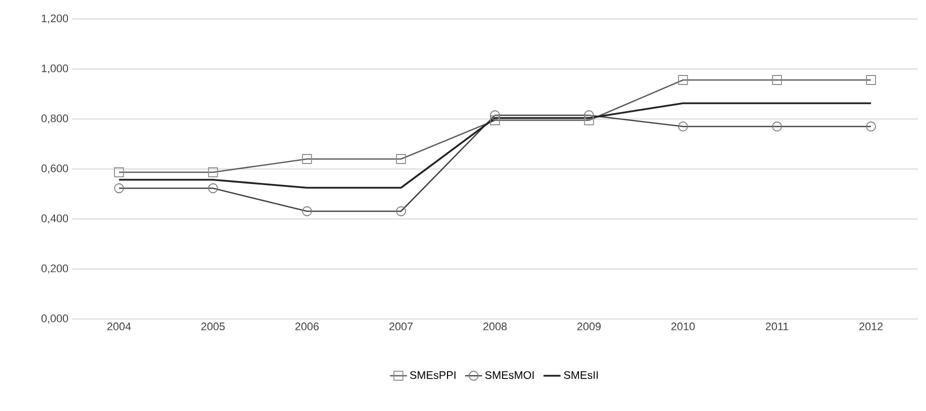 The width and height of the screenshot is (926, 411). What do you see at coordinates (55, 19) in the screenshot?
I see `y-tick-label: 1,200` at bounding box center [55, 19].